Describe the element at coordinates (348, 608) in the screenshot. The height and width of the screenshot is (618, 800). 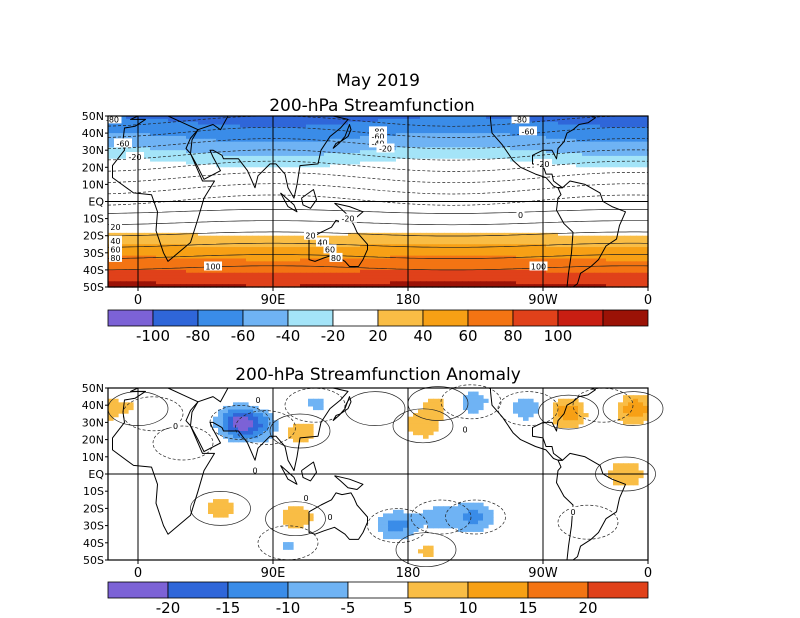
I see `colorbar-label: -5` at that location.